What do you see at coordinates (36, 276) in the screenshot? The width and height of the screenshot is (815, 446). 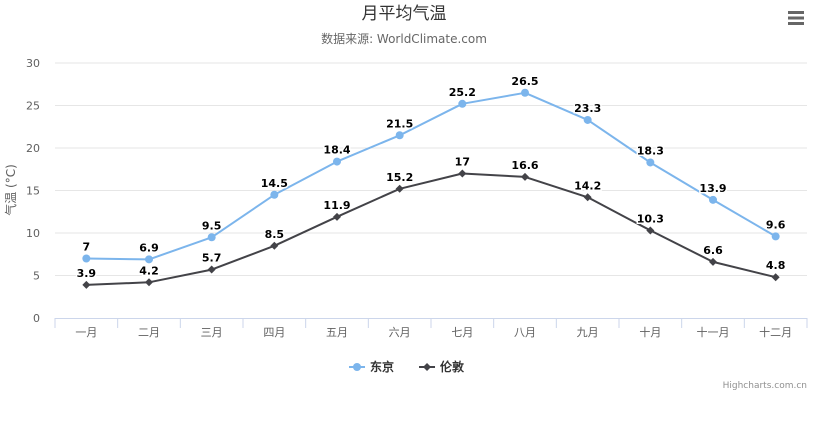 I see `y-tick-label: 5` at bounding box center [36, 276].